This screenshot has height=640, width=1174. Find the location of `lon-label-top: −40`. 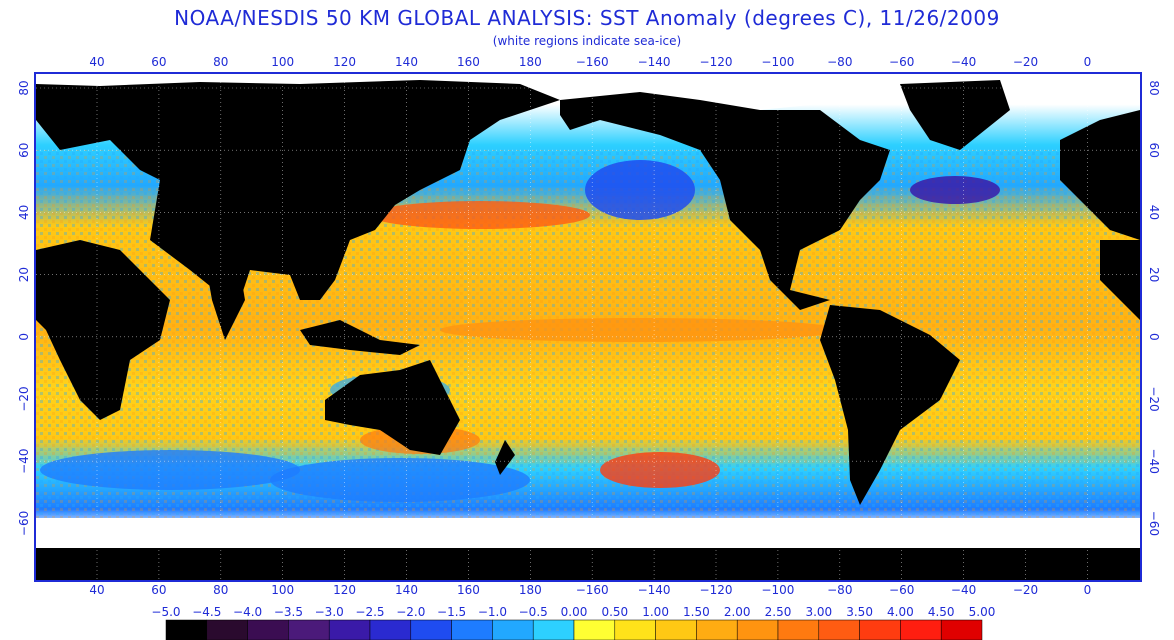

lon-label-top: −40 is located at coordinates (963, 62).